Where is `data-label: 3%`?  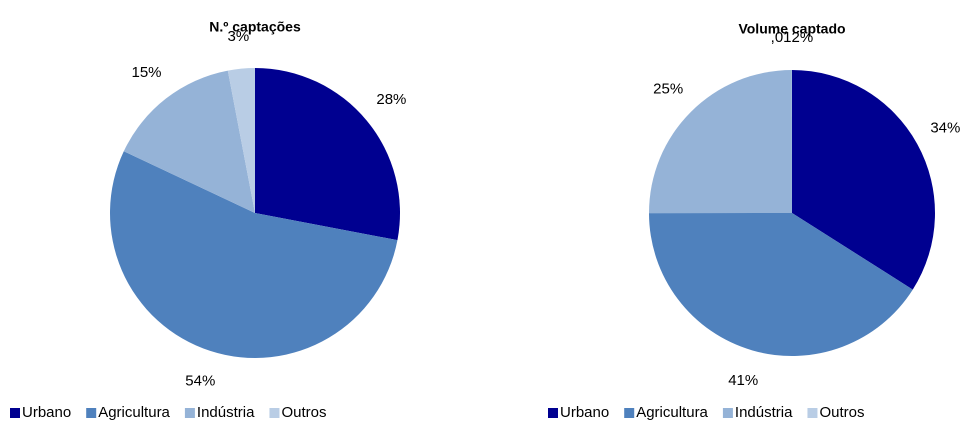
data-label: 3% is located at coordinates (238, 36).